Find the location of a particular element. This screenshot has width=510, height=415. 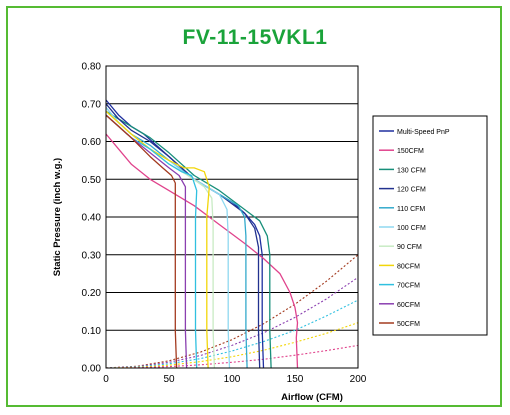

legend-label: 120 CFM is located at coordinates (411, 190).